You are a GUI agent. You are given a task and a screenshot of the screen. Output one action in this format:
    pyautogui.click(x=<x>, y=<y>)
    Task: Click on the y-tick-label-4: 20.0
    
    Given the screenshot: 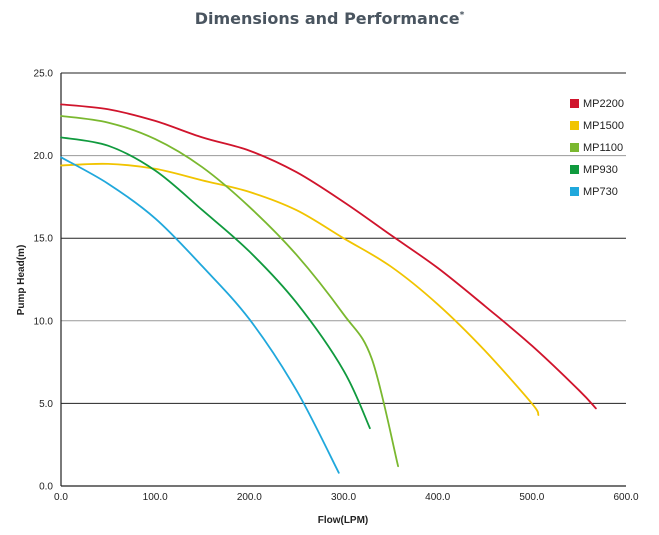 What is the action you would take?
    pyautogui.click(x=44, y=156)
    